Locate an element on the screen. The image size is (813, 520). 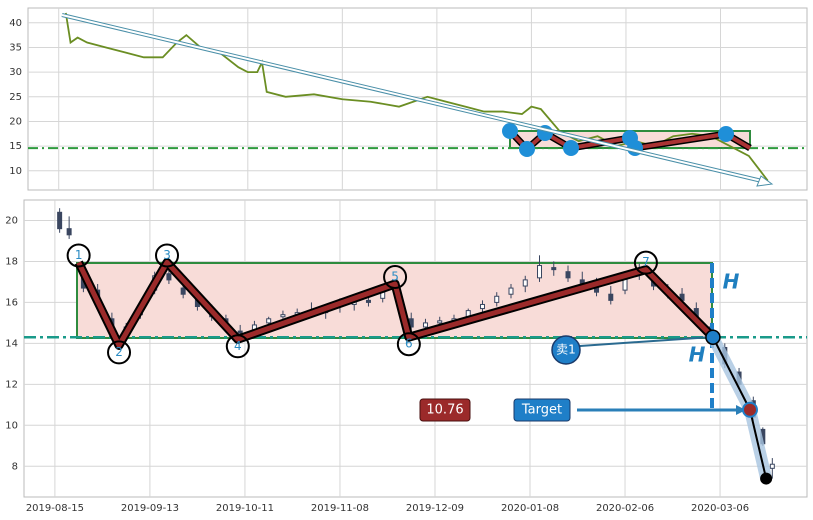
pattern-point-label: 1 is located at coordinates (79, 255).